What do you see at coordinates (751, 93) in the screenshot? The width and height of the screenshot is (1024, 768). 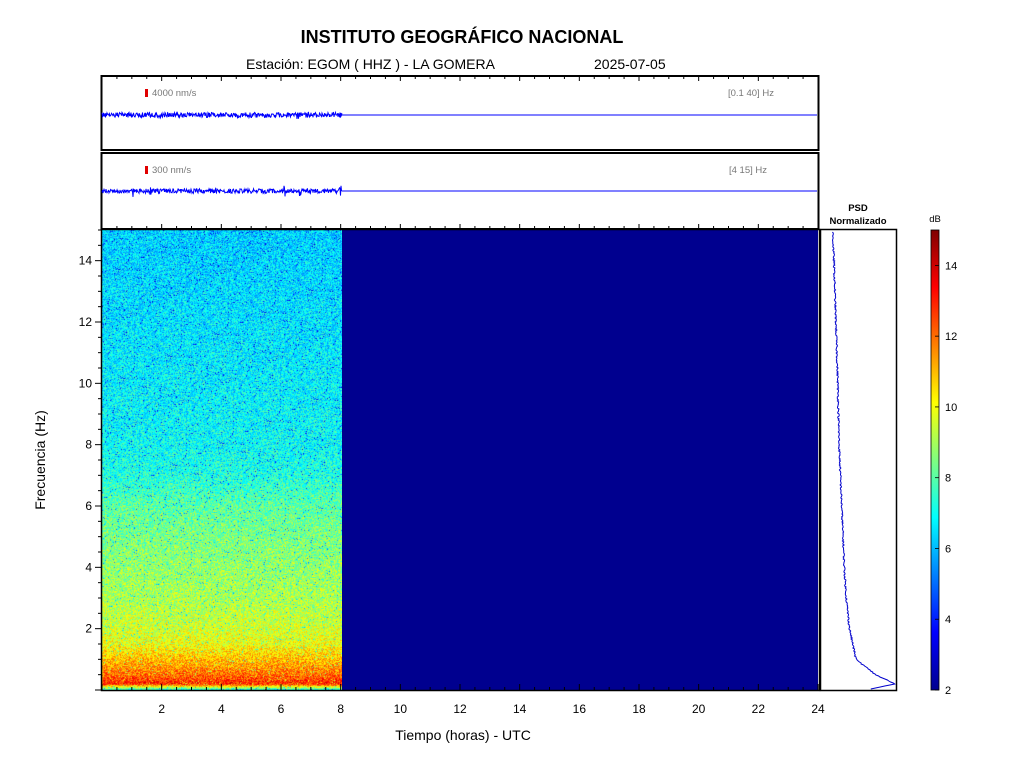 I see `trace-band-label: [0.1 40] Hz` at bounding box center [751, 93].